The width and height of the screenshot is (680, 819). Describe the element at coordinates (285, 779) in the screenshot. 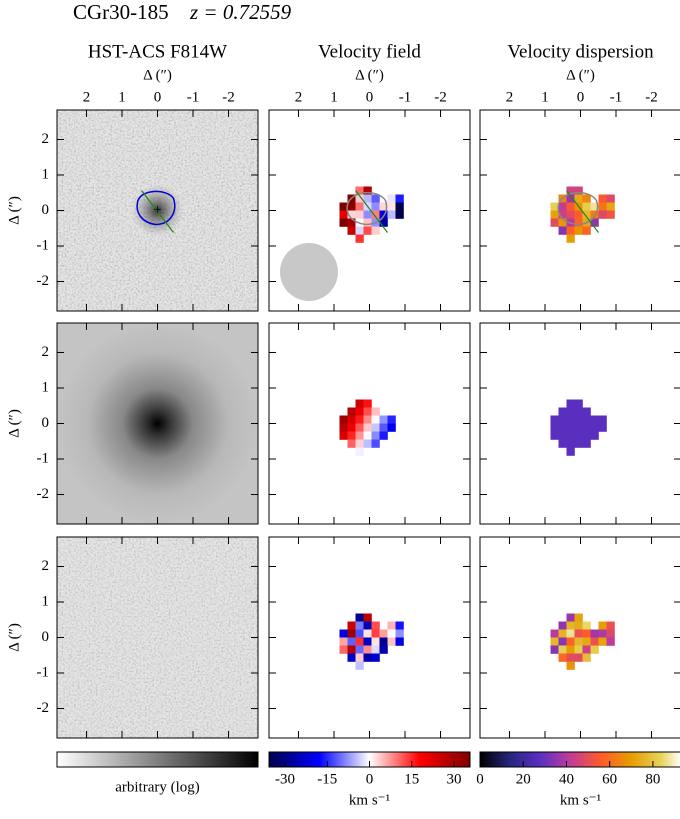

I see `colorbar-tick-label: -30` at that location.